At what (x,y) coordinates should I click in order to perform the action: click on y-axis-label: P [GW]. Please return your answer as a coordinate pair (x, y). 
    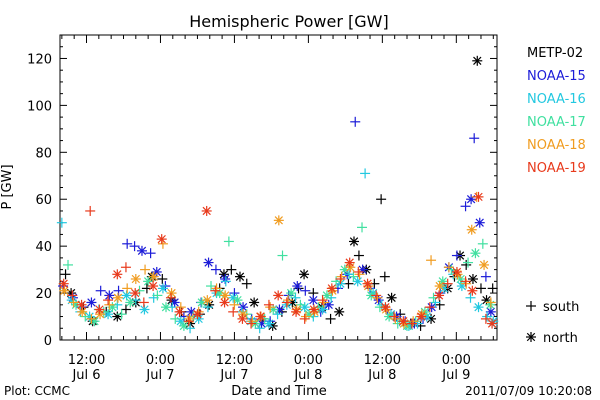
    Looking at the image, I should click on (7, 186).